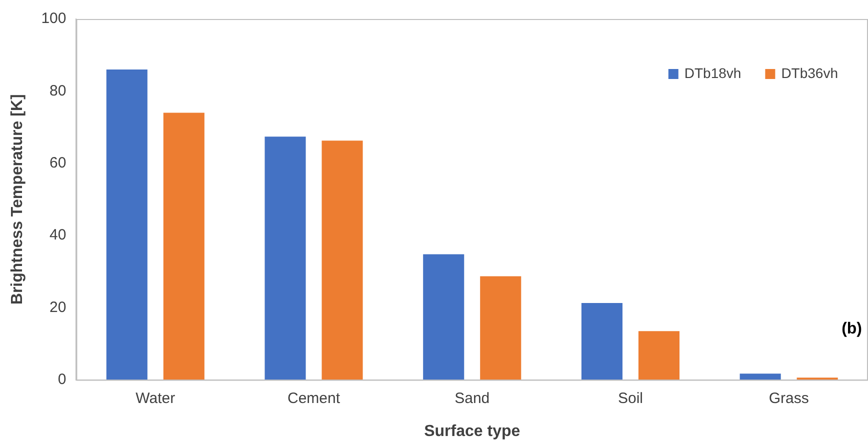  Describe the element at coordinates (630, 398) in the screenshot. I see `x-tick-label: Soil` at that location.